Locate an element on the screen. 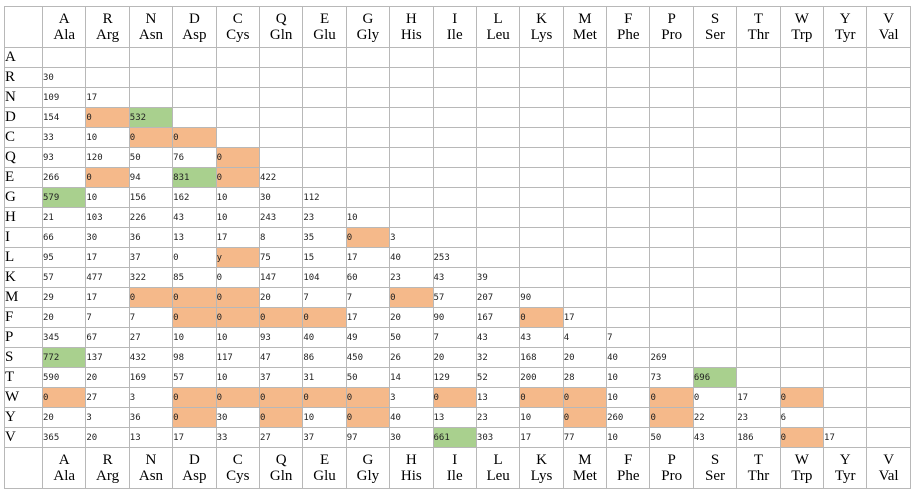 Image resolution: width=913 pixels, height=489 pixels. column-letter: Q is located at coordinates (281, 460).